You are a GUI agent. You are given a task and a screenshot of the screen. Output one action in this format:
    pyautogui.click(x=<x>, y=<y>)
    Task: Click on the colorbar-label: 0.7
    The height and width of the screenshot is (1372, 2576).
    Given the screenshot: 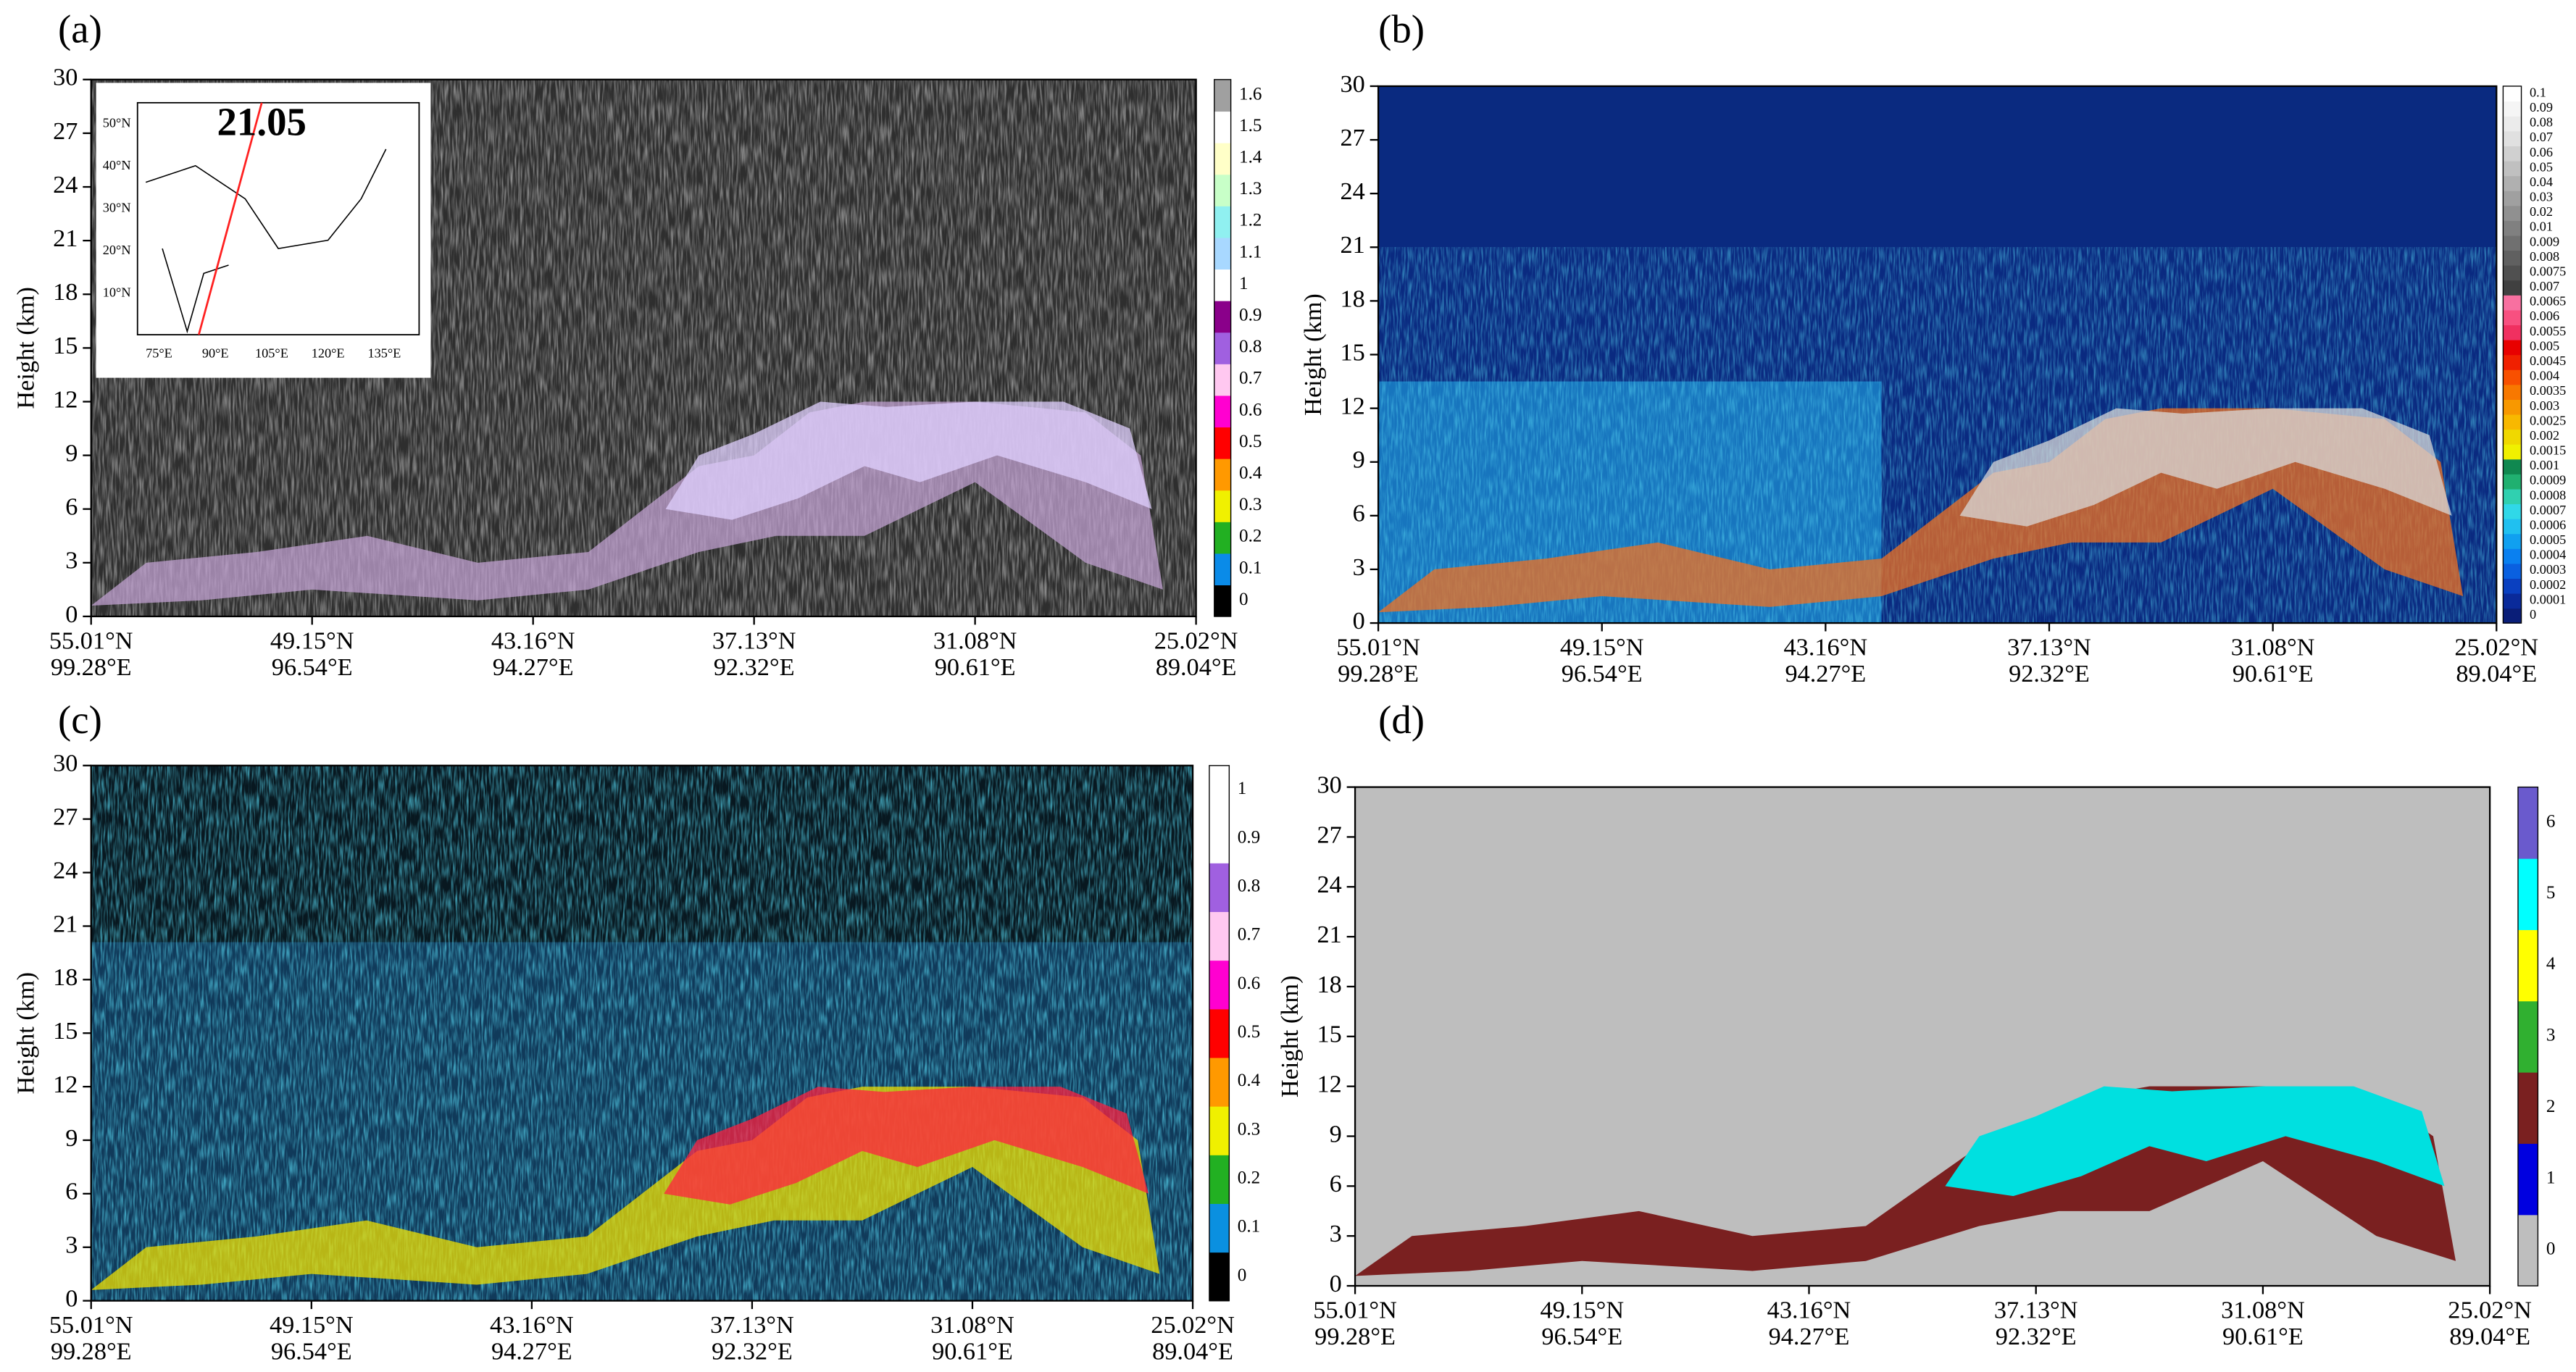 What is the action you would take?
    pyautogui.click(x=1249, y=935)
    